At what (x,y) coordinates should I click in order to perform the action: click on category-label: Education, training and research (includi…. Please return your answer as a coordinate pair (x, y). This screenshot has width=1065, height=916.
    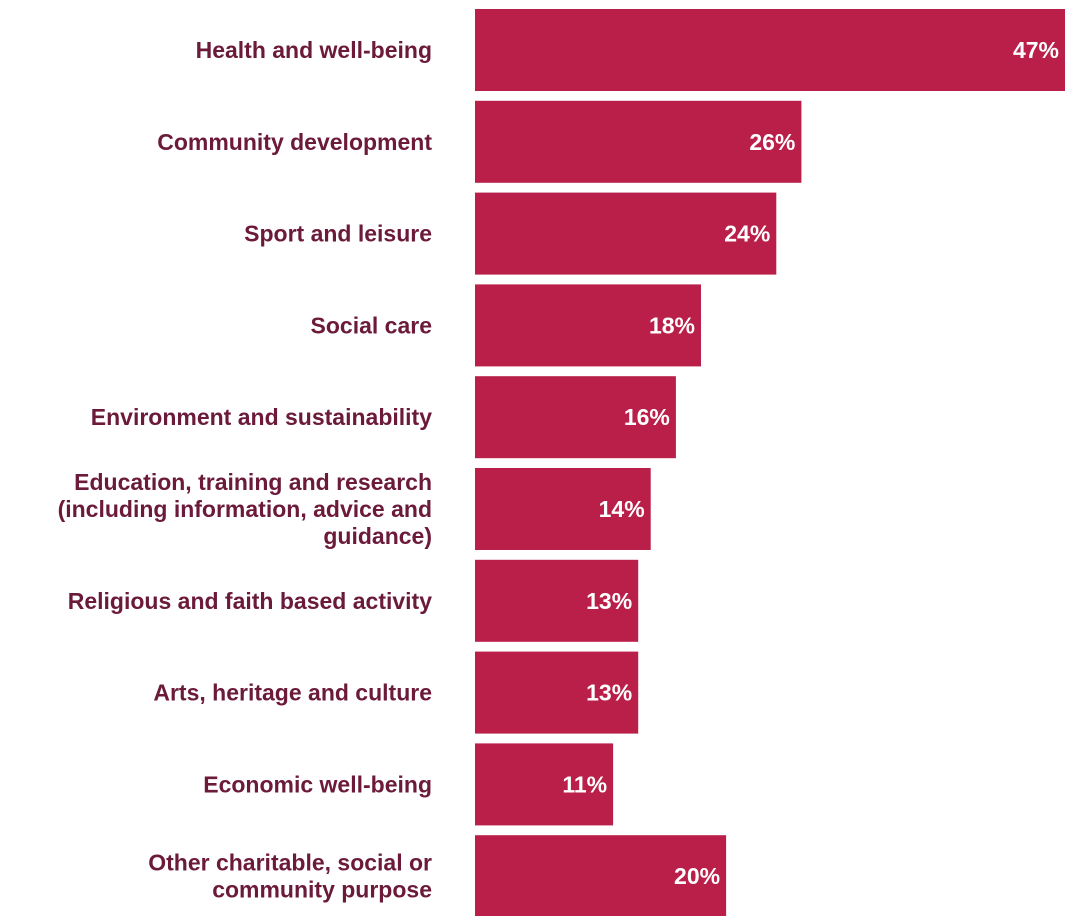
    Looking at the image, I should click on (245, 509).